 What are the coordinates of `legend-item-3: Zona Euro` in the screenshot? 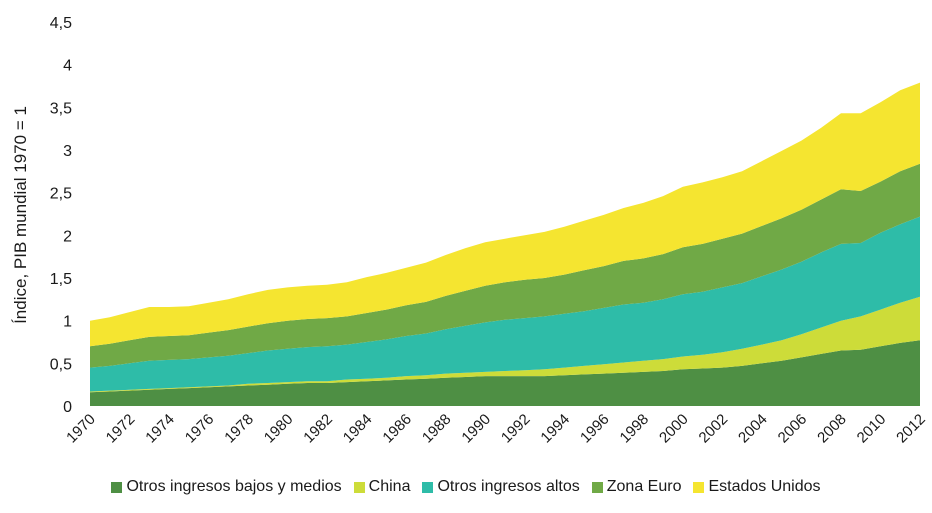 It's located at (636, 487).